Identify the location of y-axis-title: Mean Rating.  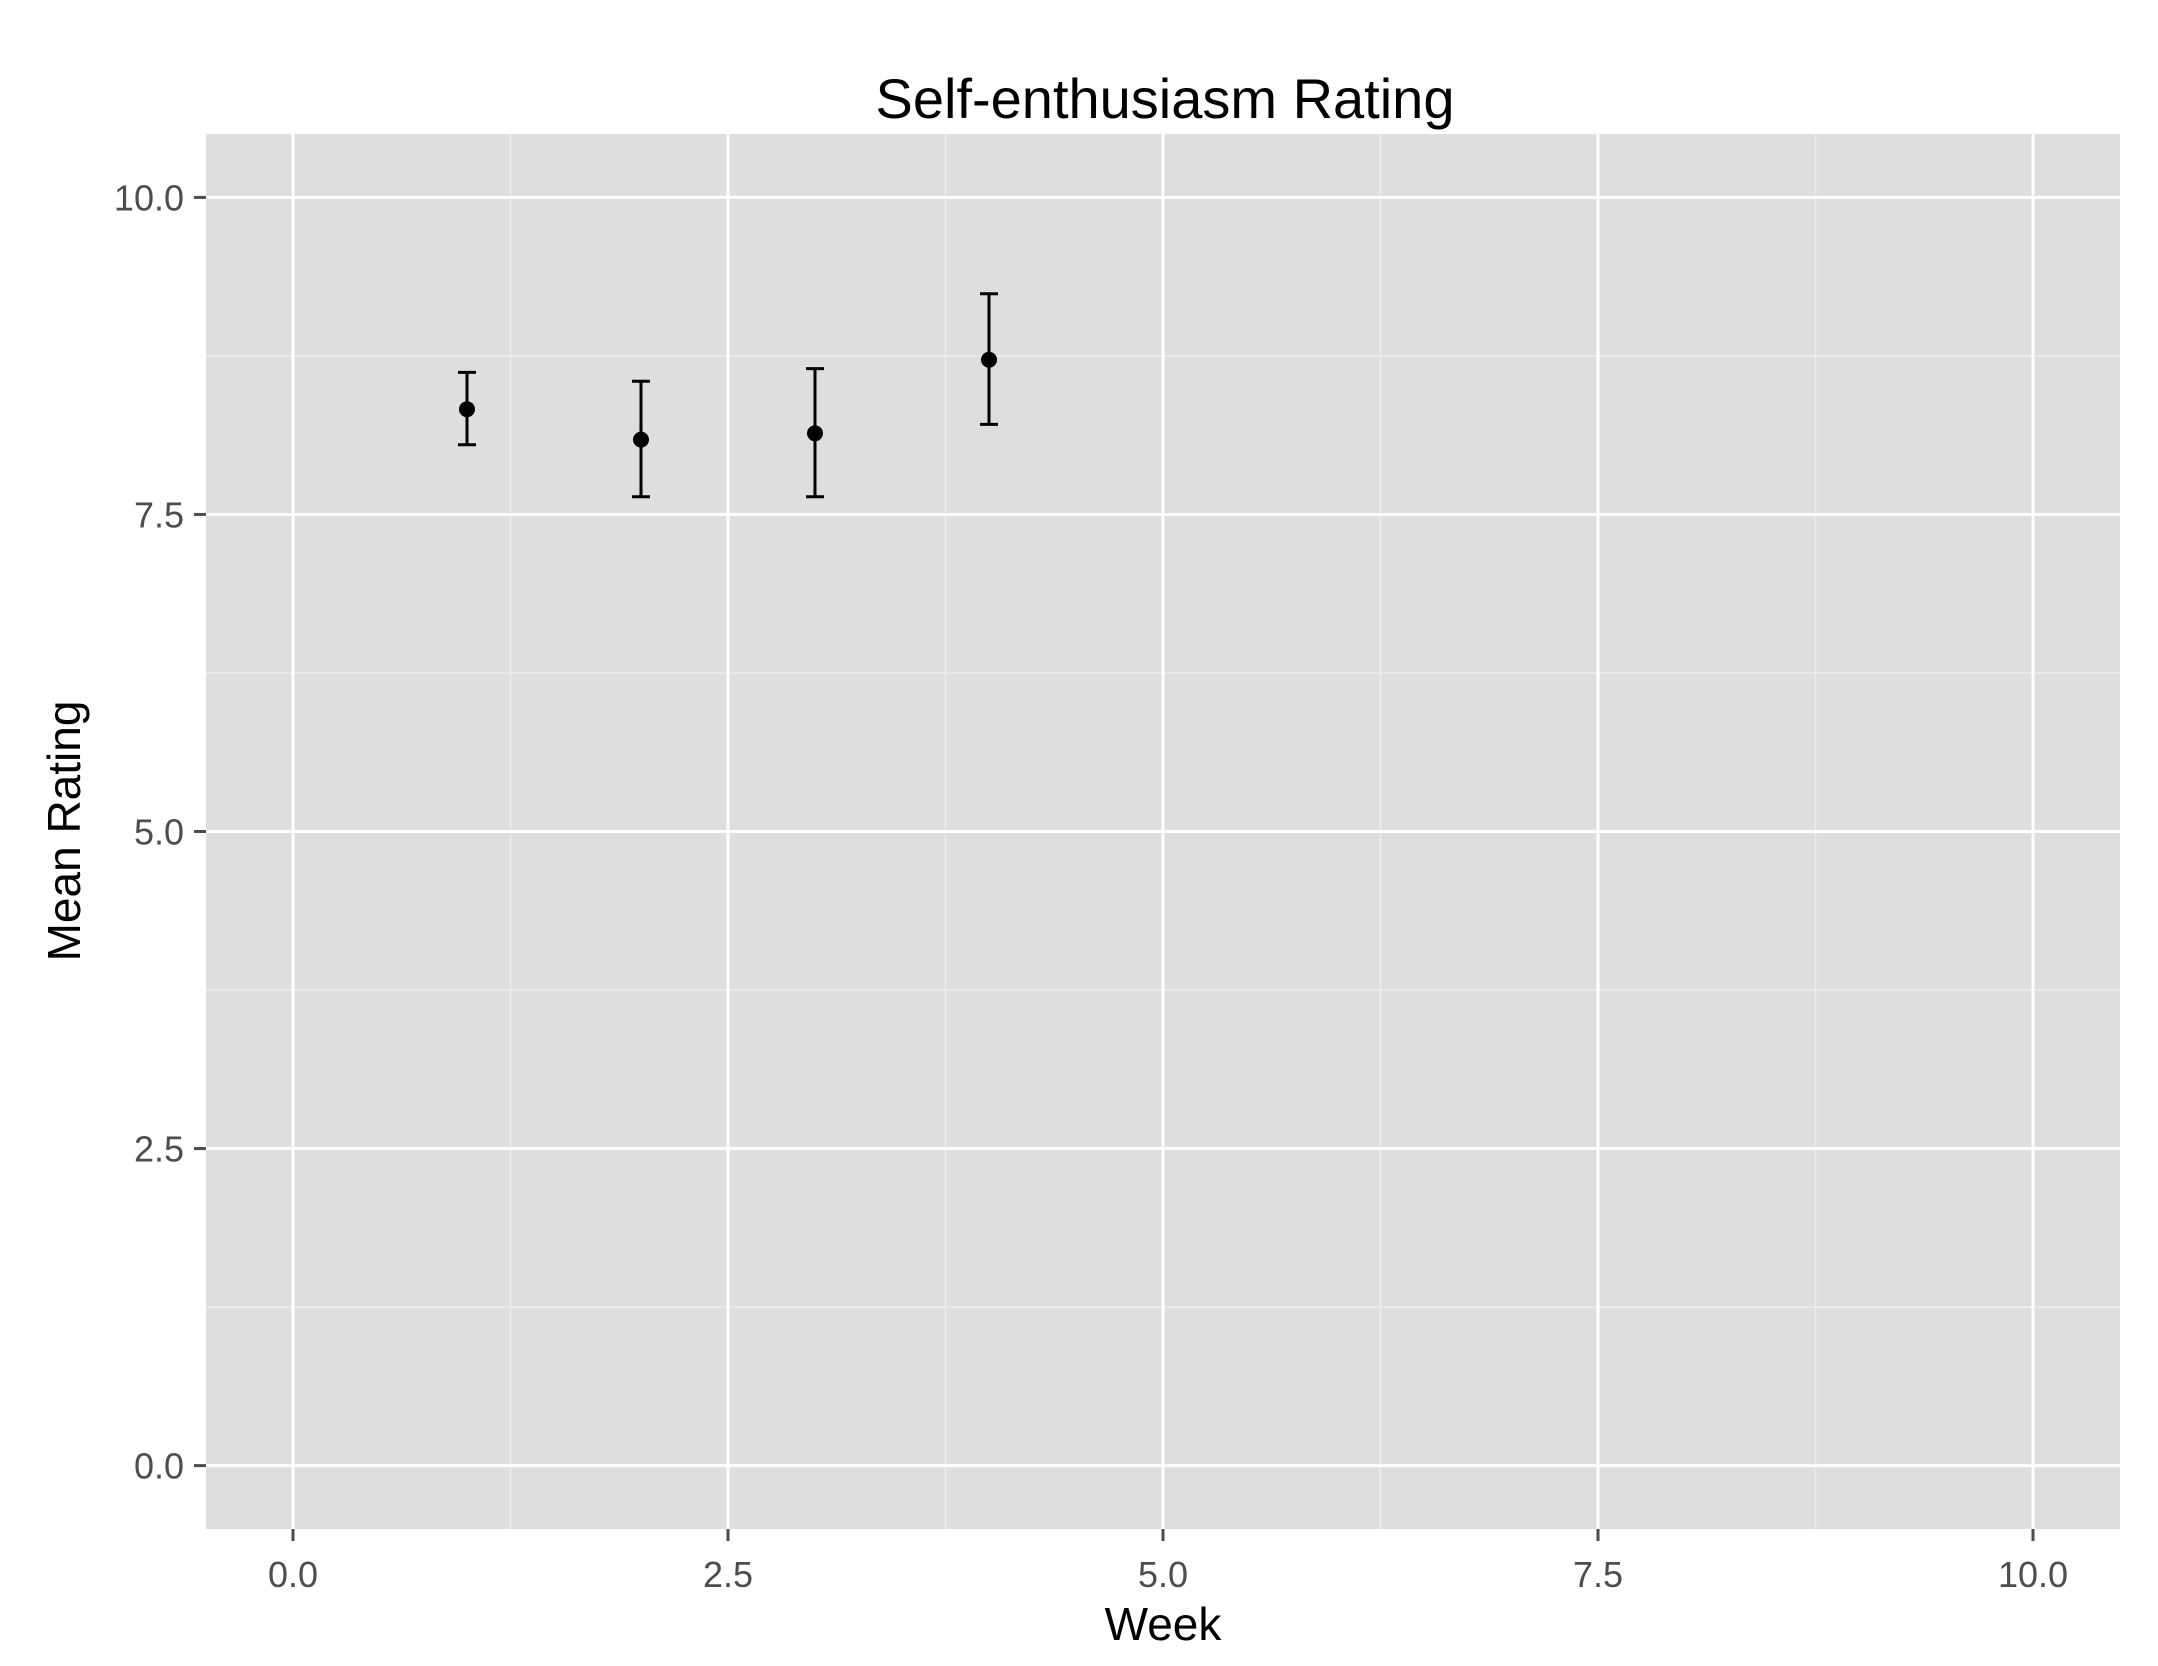
(64, 831).